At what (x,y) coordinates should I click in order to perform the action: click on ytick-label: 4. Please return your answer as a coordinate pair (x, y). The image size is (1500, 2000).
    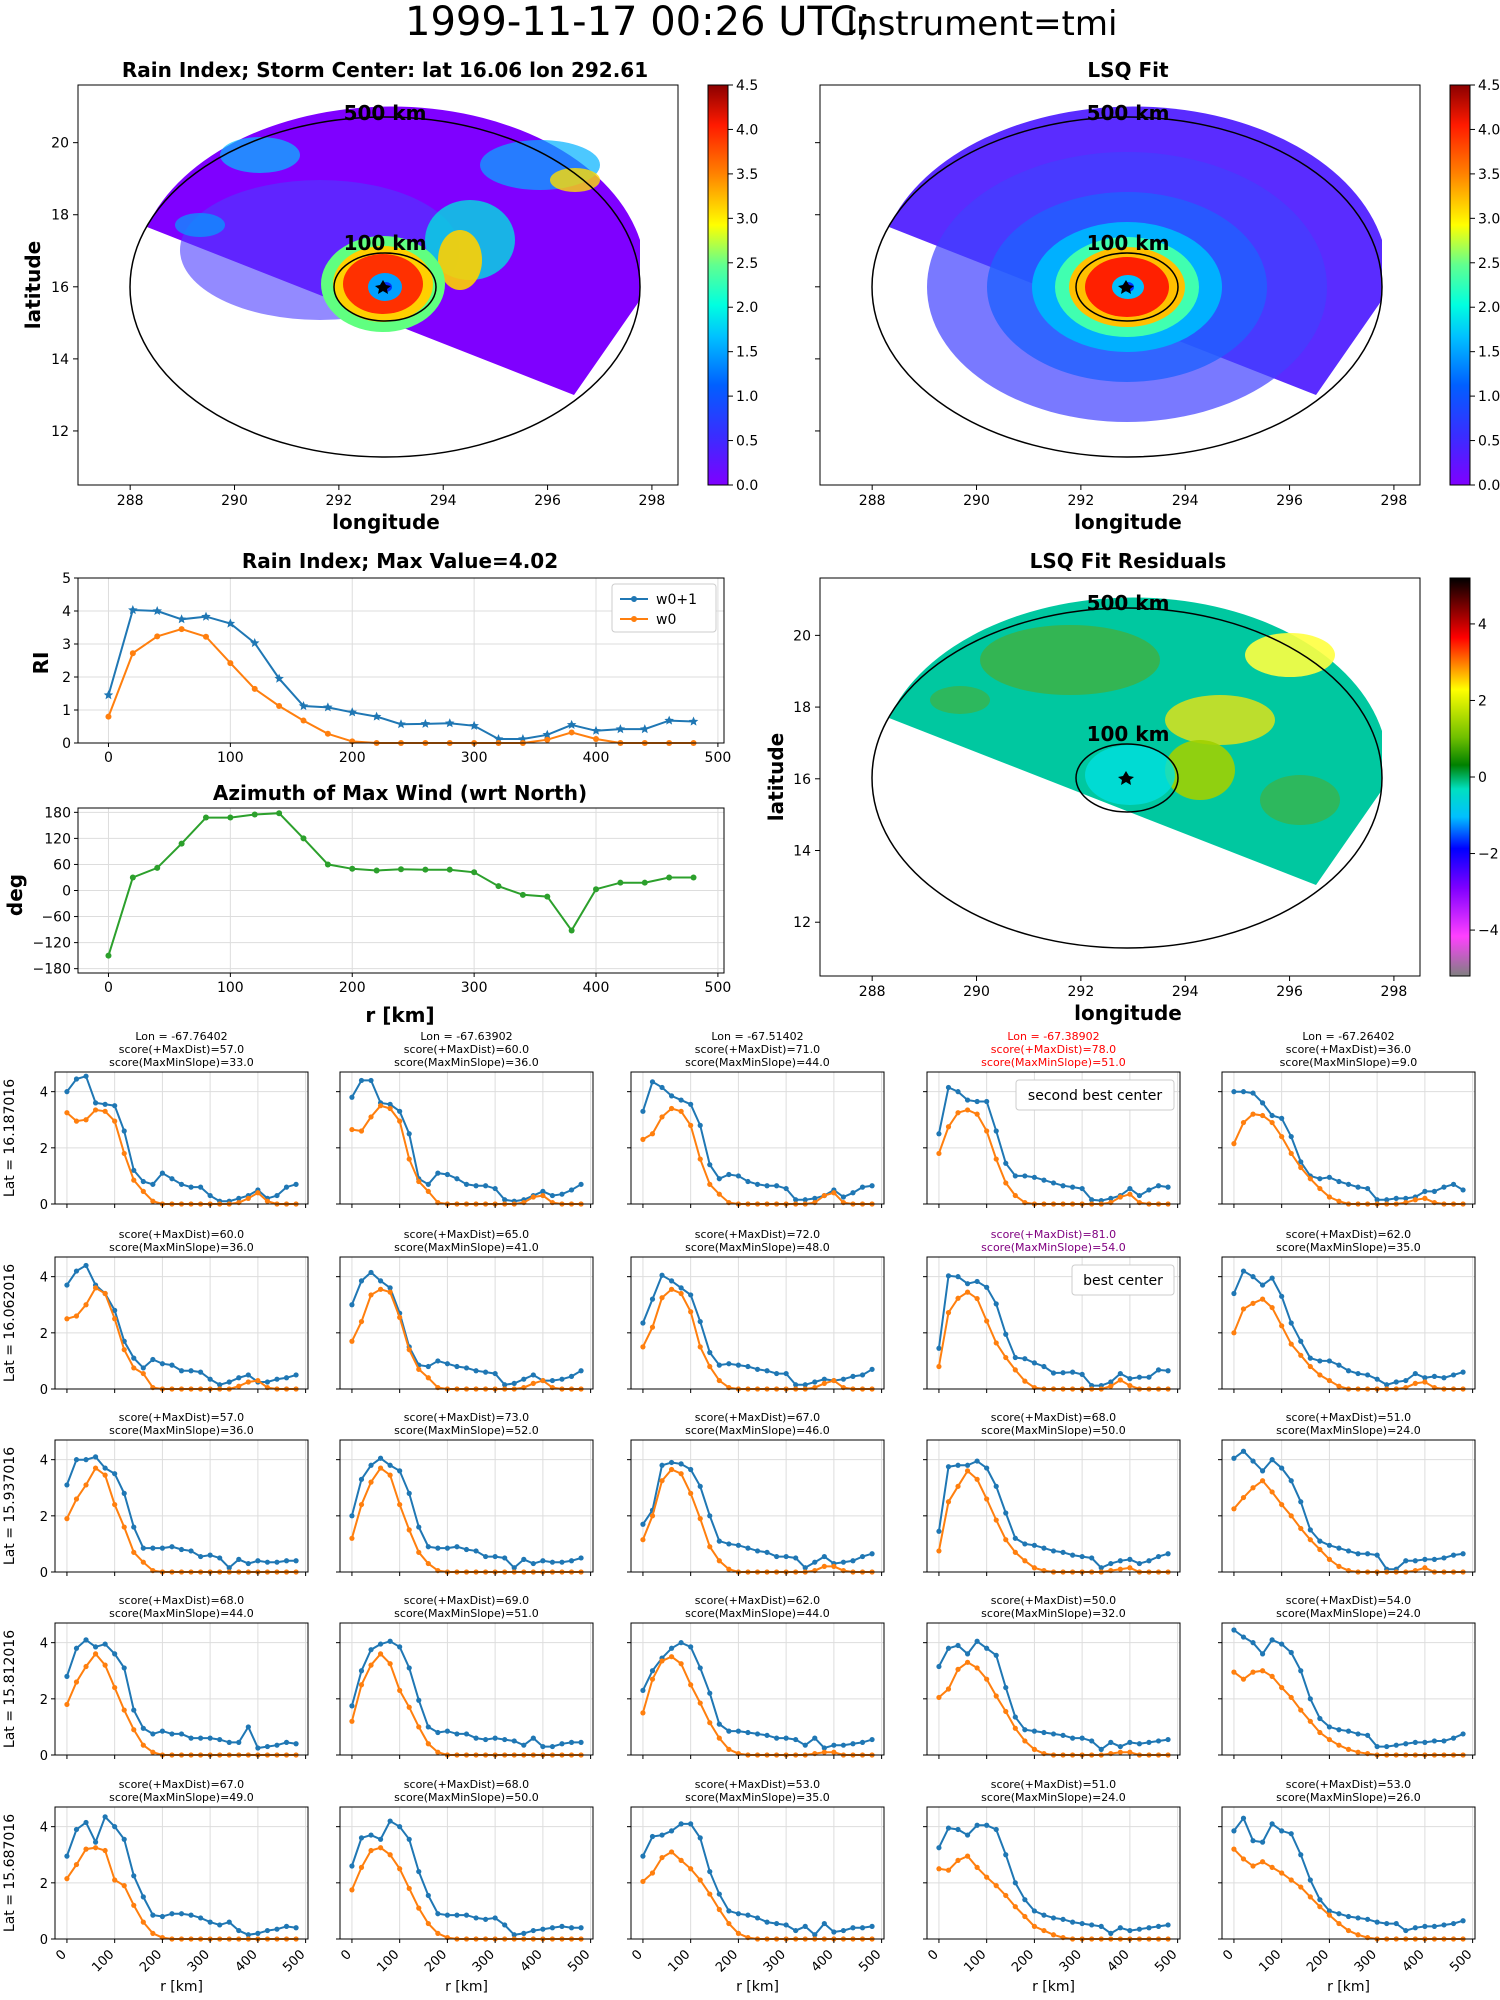
    Looking at the image, I should click on (44, 1461).